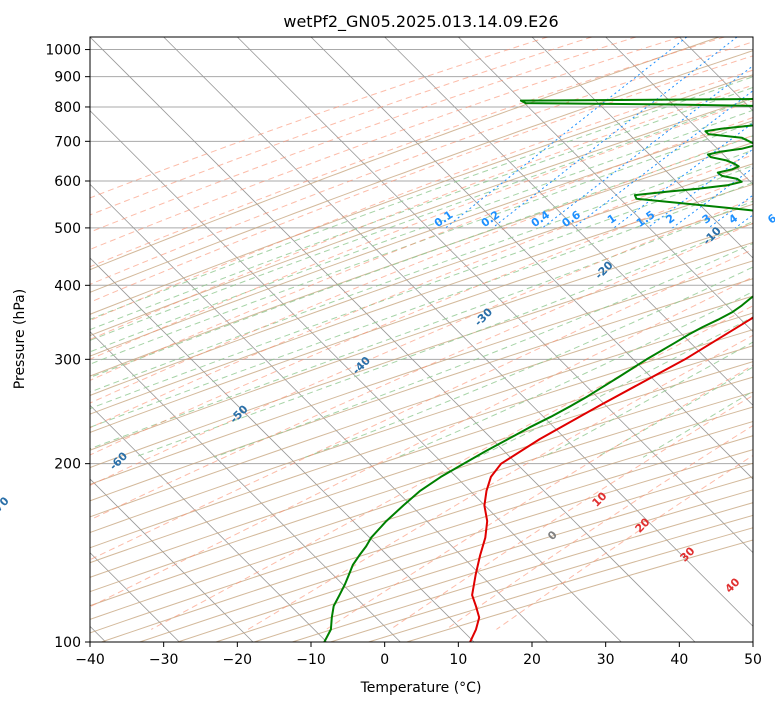 The height and width of the screenshot is (708, 775). I want to click on x-tick-label: 10, so click(458, 660).